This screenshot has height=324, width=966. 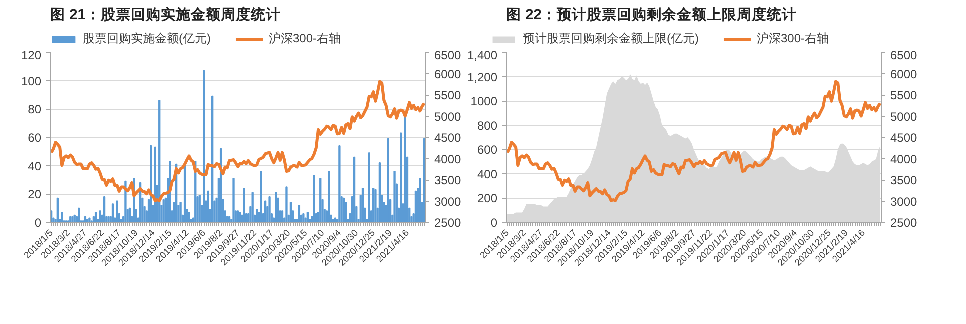 I want to click on y-tick-label: 200, so click(x=487, y=199).